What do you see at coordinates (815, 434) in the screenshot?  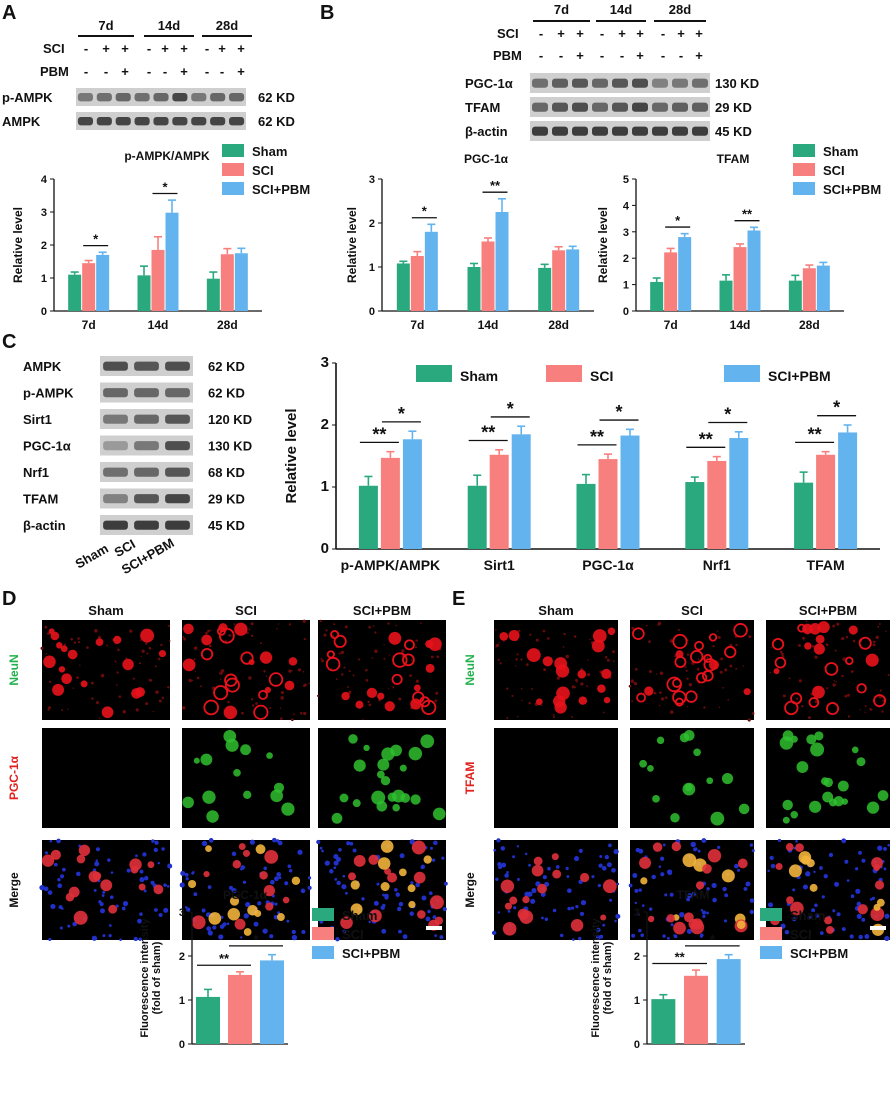 I see `significance-mark: **` at bounding box center [815, 434].